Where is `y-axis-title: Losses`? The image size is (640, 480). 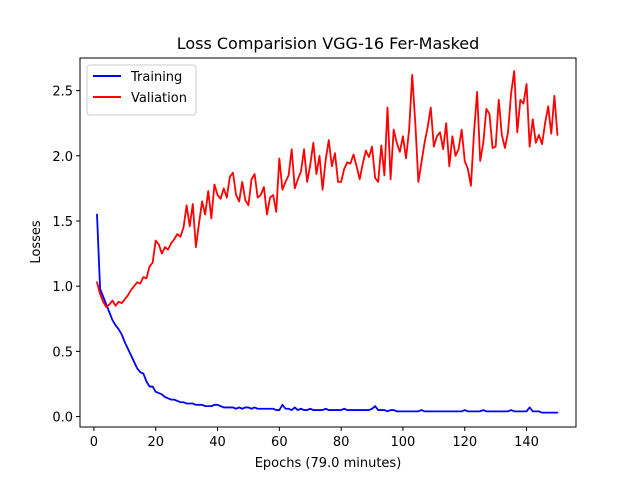 y-axis-title: Losses is located at coordinates (36, 242).